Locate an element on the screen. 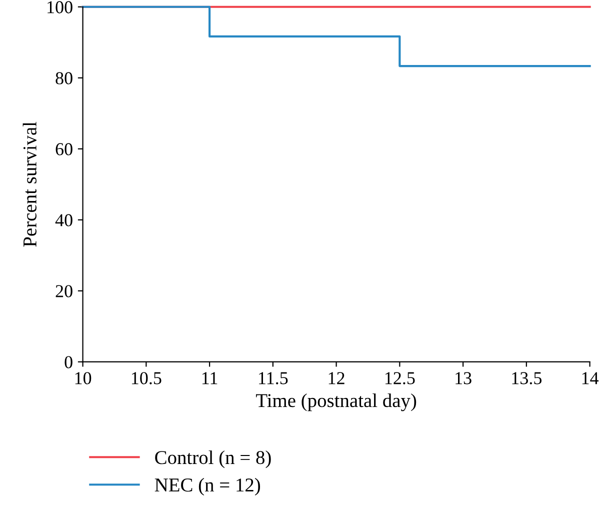 The width and height of the screenshot is (600, 529). x-tick-label: 12.5 is located at coordinates (400, 378).